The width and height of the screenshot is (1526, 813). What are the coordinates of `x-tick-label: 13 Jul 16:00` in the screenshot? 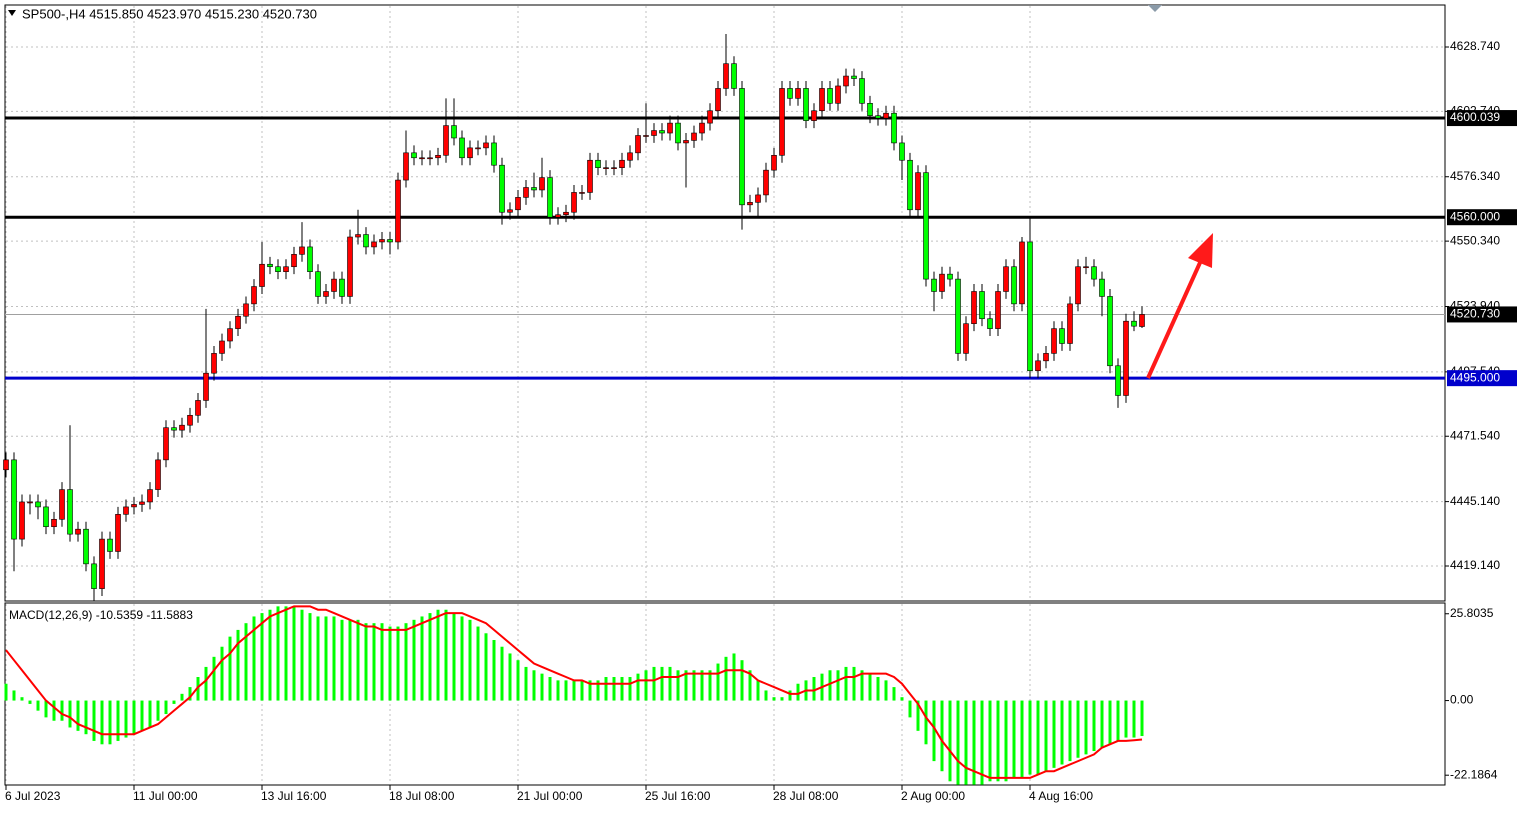 It's located at (294, 796).